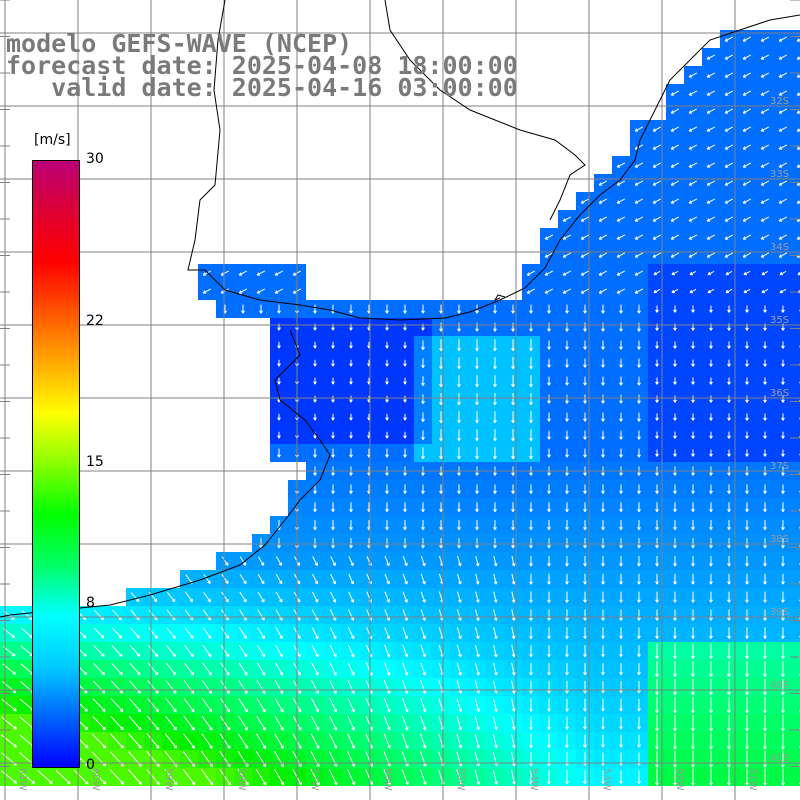 This screenshot has height=800, width=800. I want to click on lon-label: 58W, so click(241, 779).